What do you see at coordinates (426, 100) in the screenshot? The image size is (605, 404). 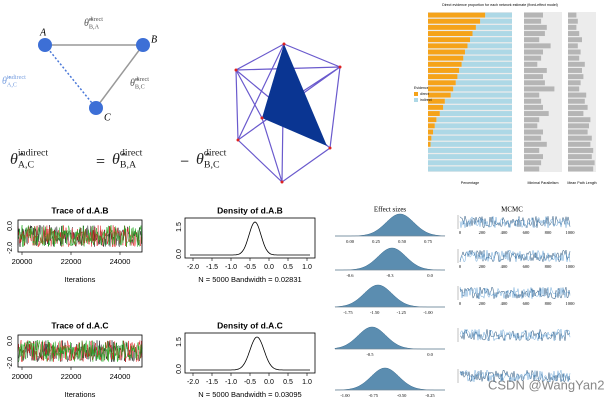 I see `legend-label: indirect` at bounding box center [426, 100].